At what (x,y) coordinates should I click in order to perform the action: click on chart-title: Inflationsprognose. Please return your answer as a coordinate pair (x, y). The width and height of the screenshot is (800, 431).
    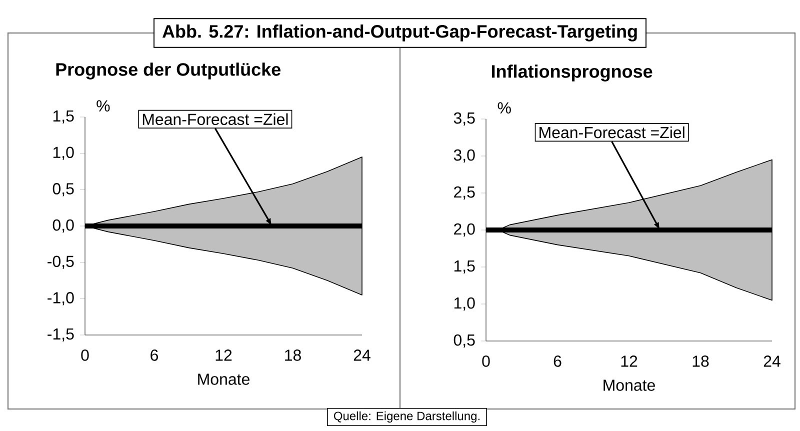
    Looking at the image, I should click on (572, 73).